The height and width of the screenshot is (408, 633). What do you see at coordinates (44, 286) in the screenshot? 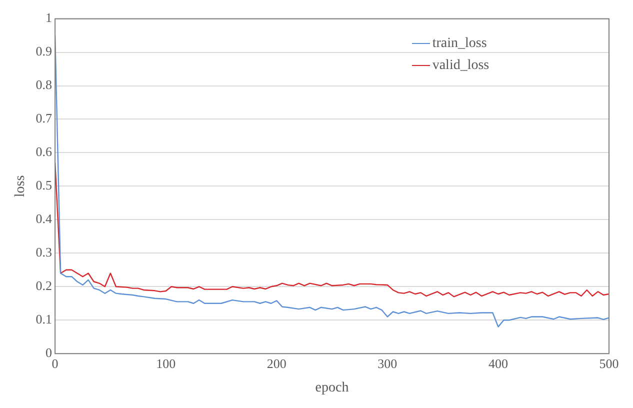
I see `y-tick-label: 0.2` at bounding box center [44, 286].